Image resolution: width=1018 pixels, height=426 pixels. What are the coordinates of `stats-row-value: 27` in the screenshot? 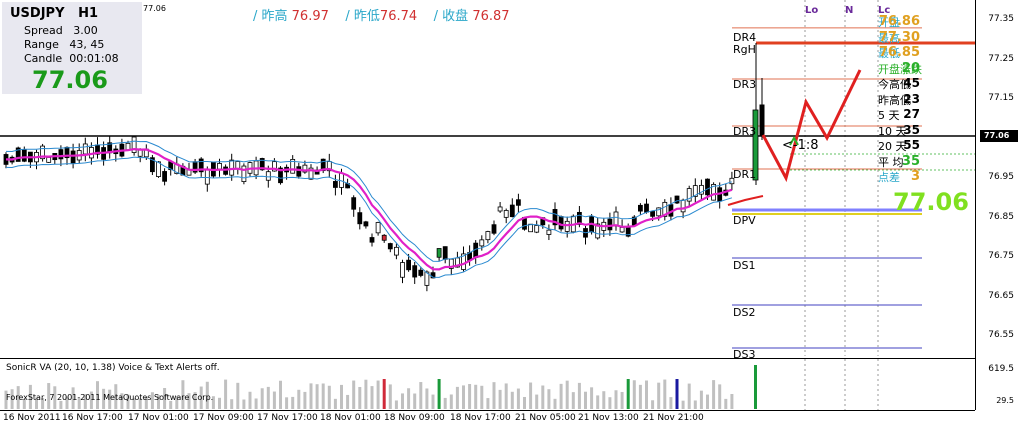 It's located at (911, 114).